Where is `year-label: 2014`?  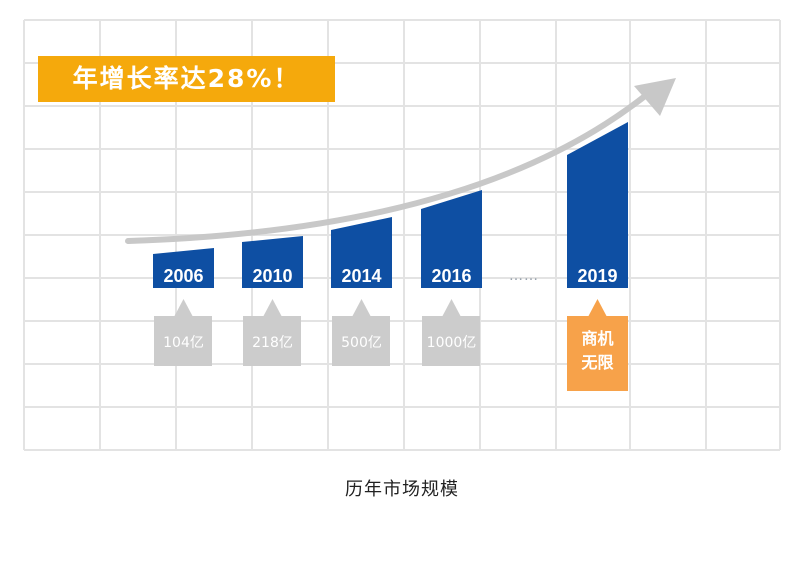 year-label: 2014 is located at coordinates (361, 276).